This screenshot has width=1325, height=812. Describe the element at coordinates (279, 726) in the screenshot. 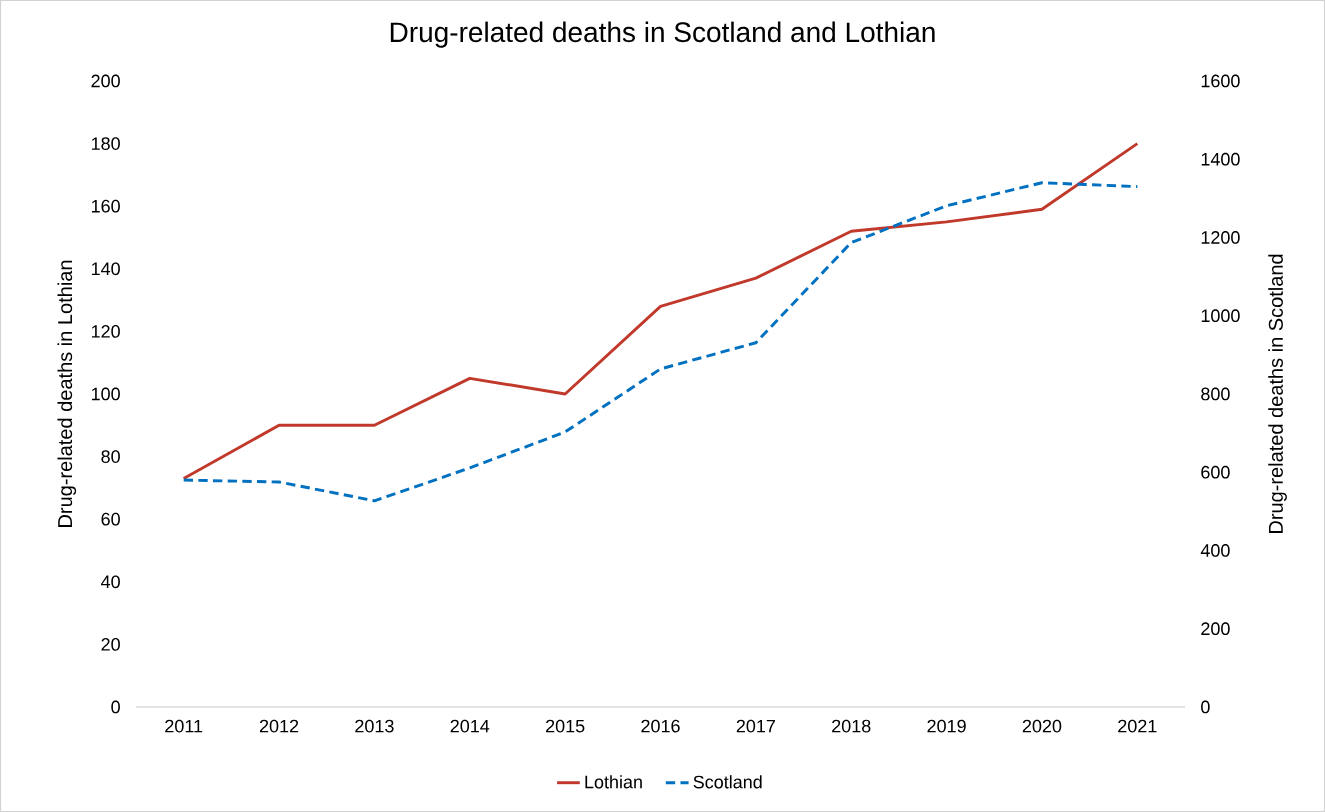

I see `x-tick-label: 2012` at that location.